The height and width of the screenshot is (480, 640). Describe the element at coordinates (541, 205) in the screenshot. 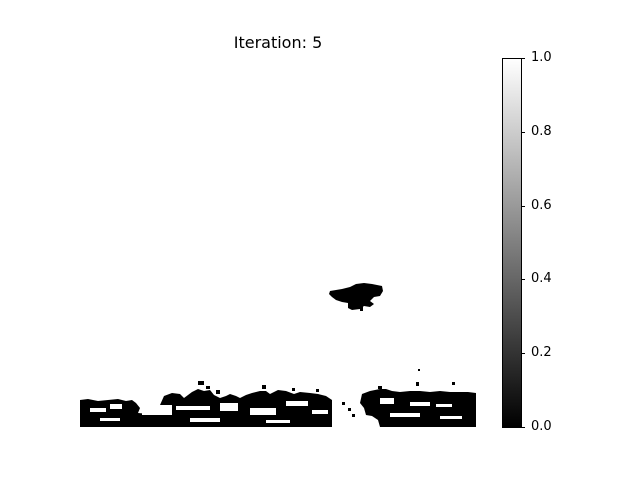

I see `colorbar-tick-label: 0.6` at that location.